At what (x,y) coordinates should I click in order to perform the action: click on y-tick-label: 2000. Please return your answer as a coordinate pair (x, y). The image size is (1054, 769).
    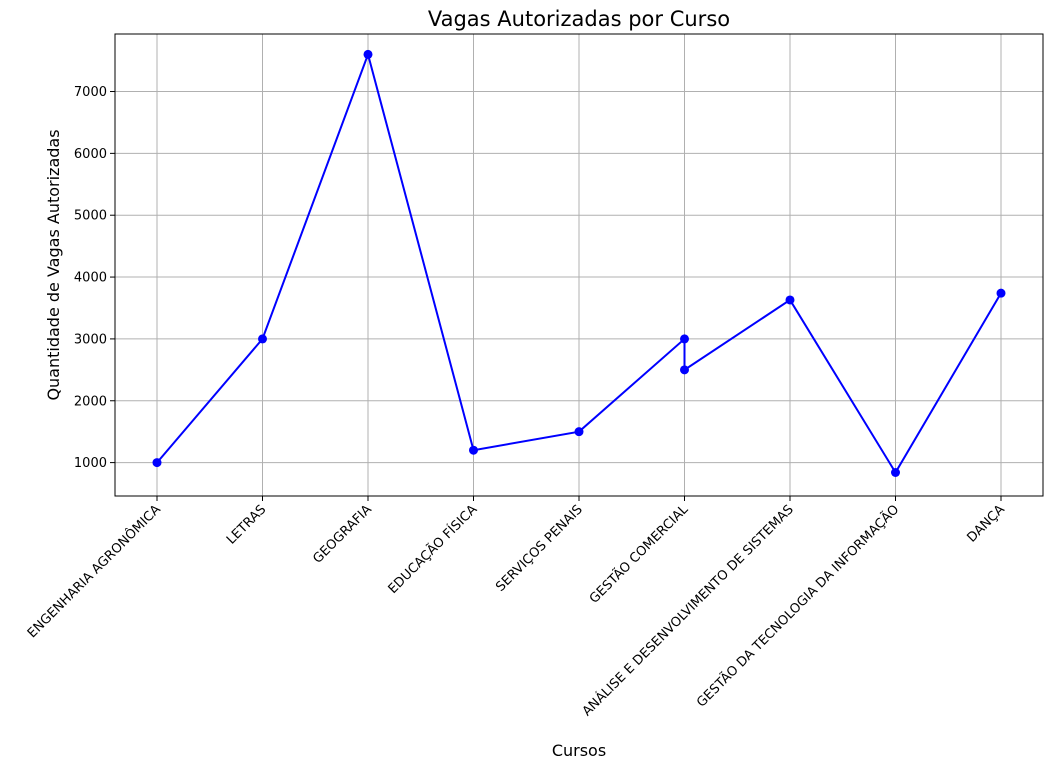
    Looking at the image, I should click on (90, 401).